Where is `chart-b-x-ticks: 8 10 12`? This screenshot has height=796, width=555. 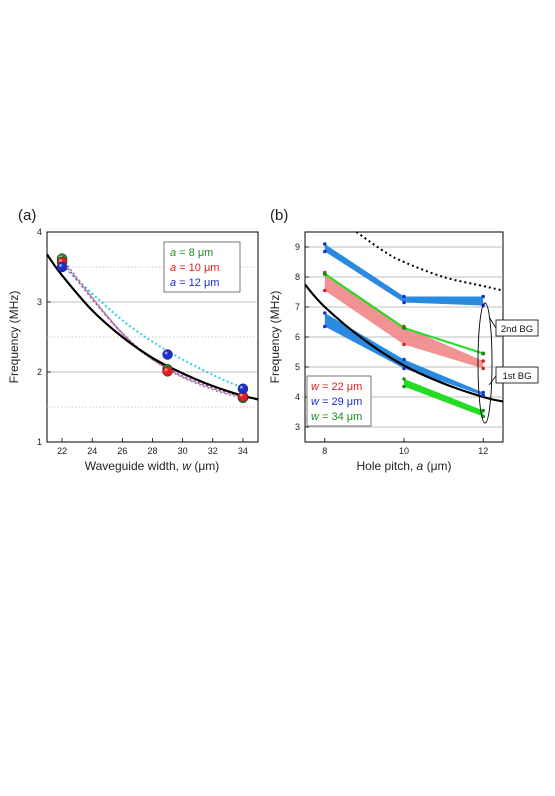 chart-b-x-ticks: 8 10 12 is located at coordinates (405, 447).